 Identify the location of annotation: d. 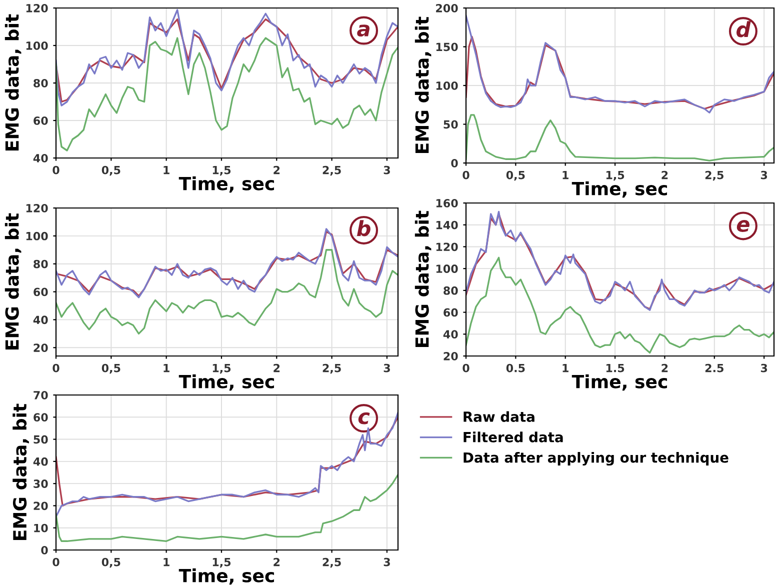
(743, 29).